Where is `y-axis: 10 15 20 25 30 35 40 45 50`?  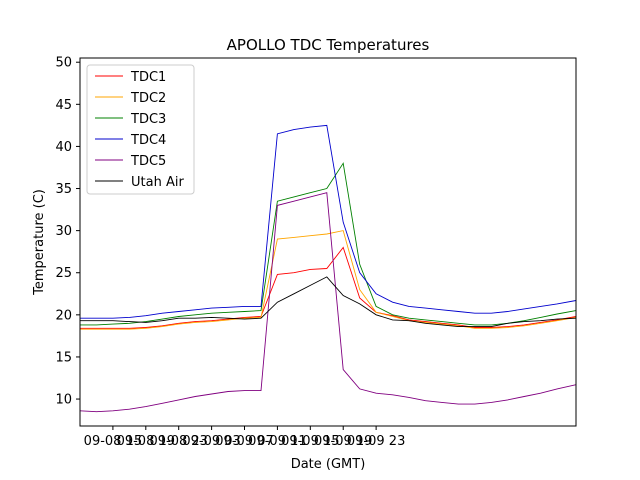
y-axis: 10 15 20 25 30 35 40 45 50 is located at coordinates (67, 232).